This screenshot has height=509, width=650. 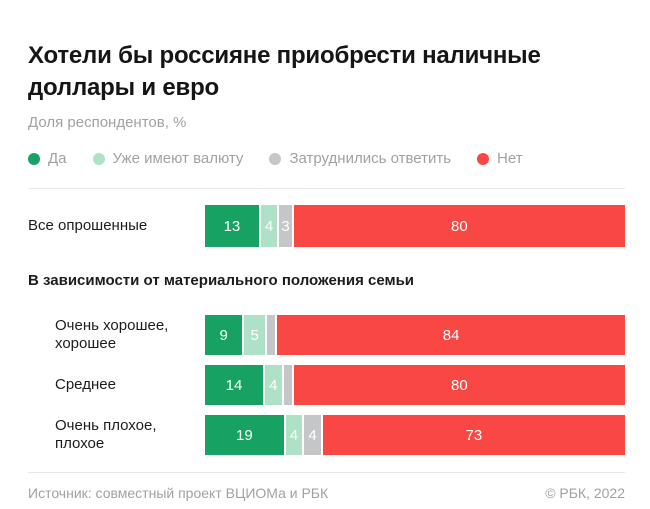 I want to click on bar-value-label: 73, so click(x=474, y=435).